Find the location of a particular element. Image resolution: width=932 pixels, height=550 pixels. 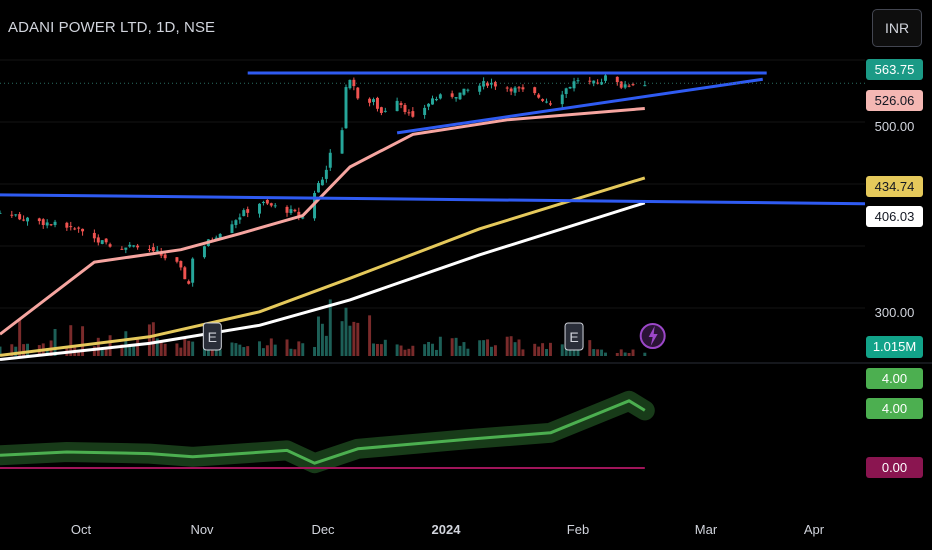

last-price-tag: 563.75 is located at coordinates (894, 69).